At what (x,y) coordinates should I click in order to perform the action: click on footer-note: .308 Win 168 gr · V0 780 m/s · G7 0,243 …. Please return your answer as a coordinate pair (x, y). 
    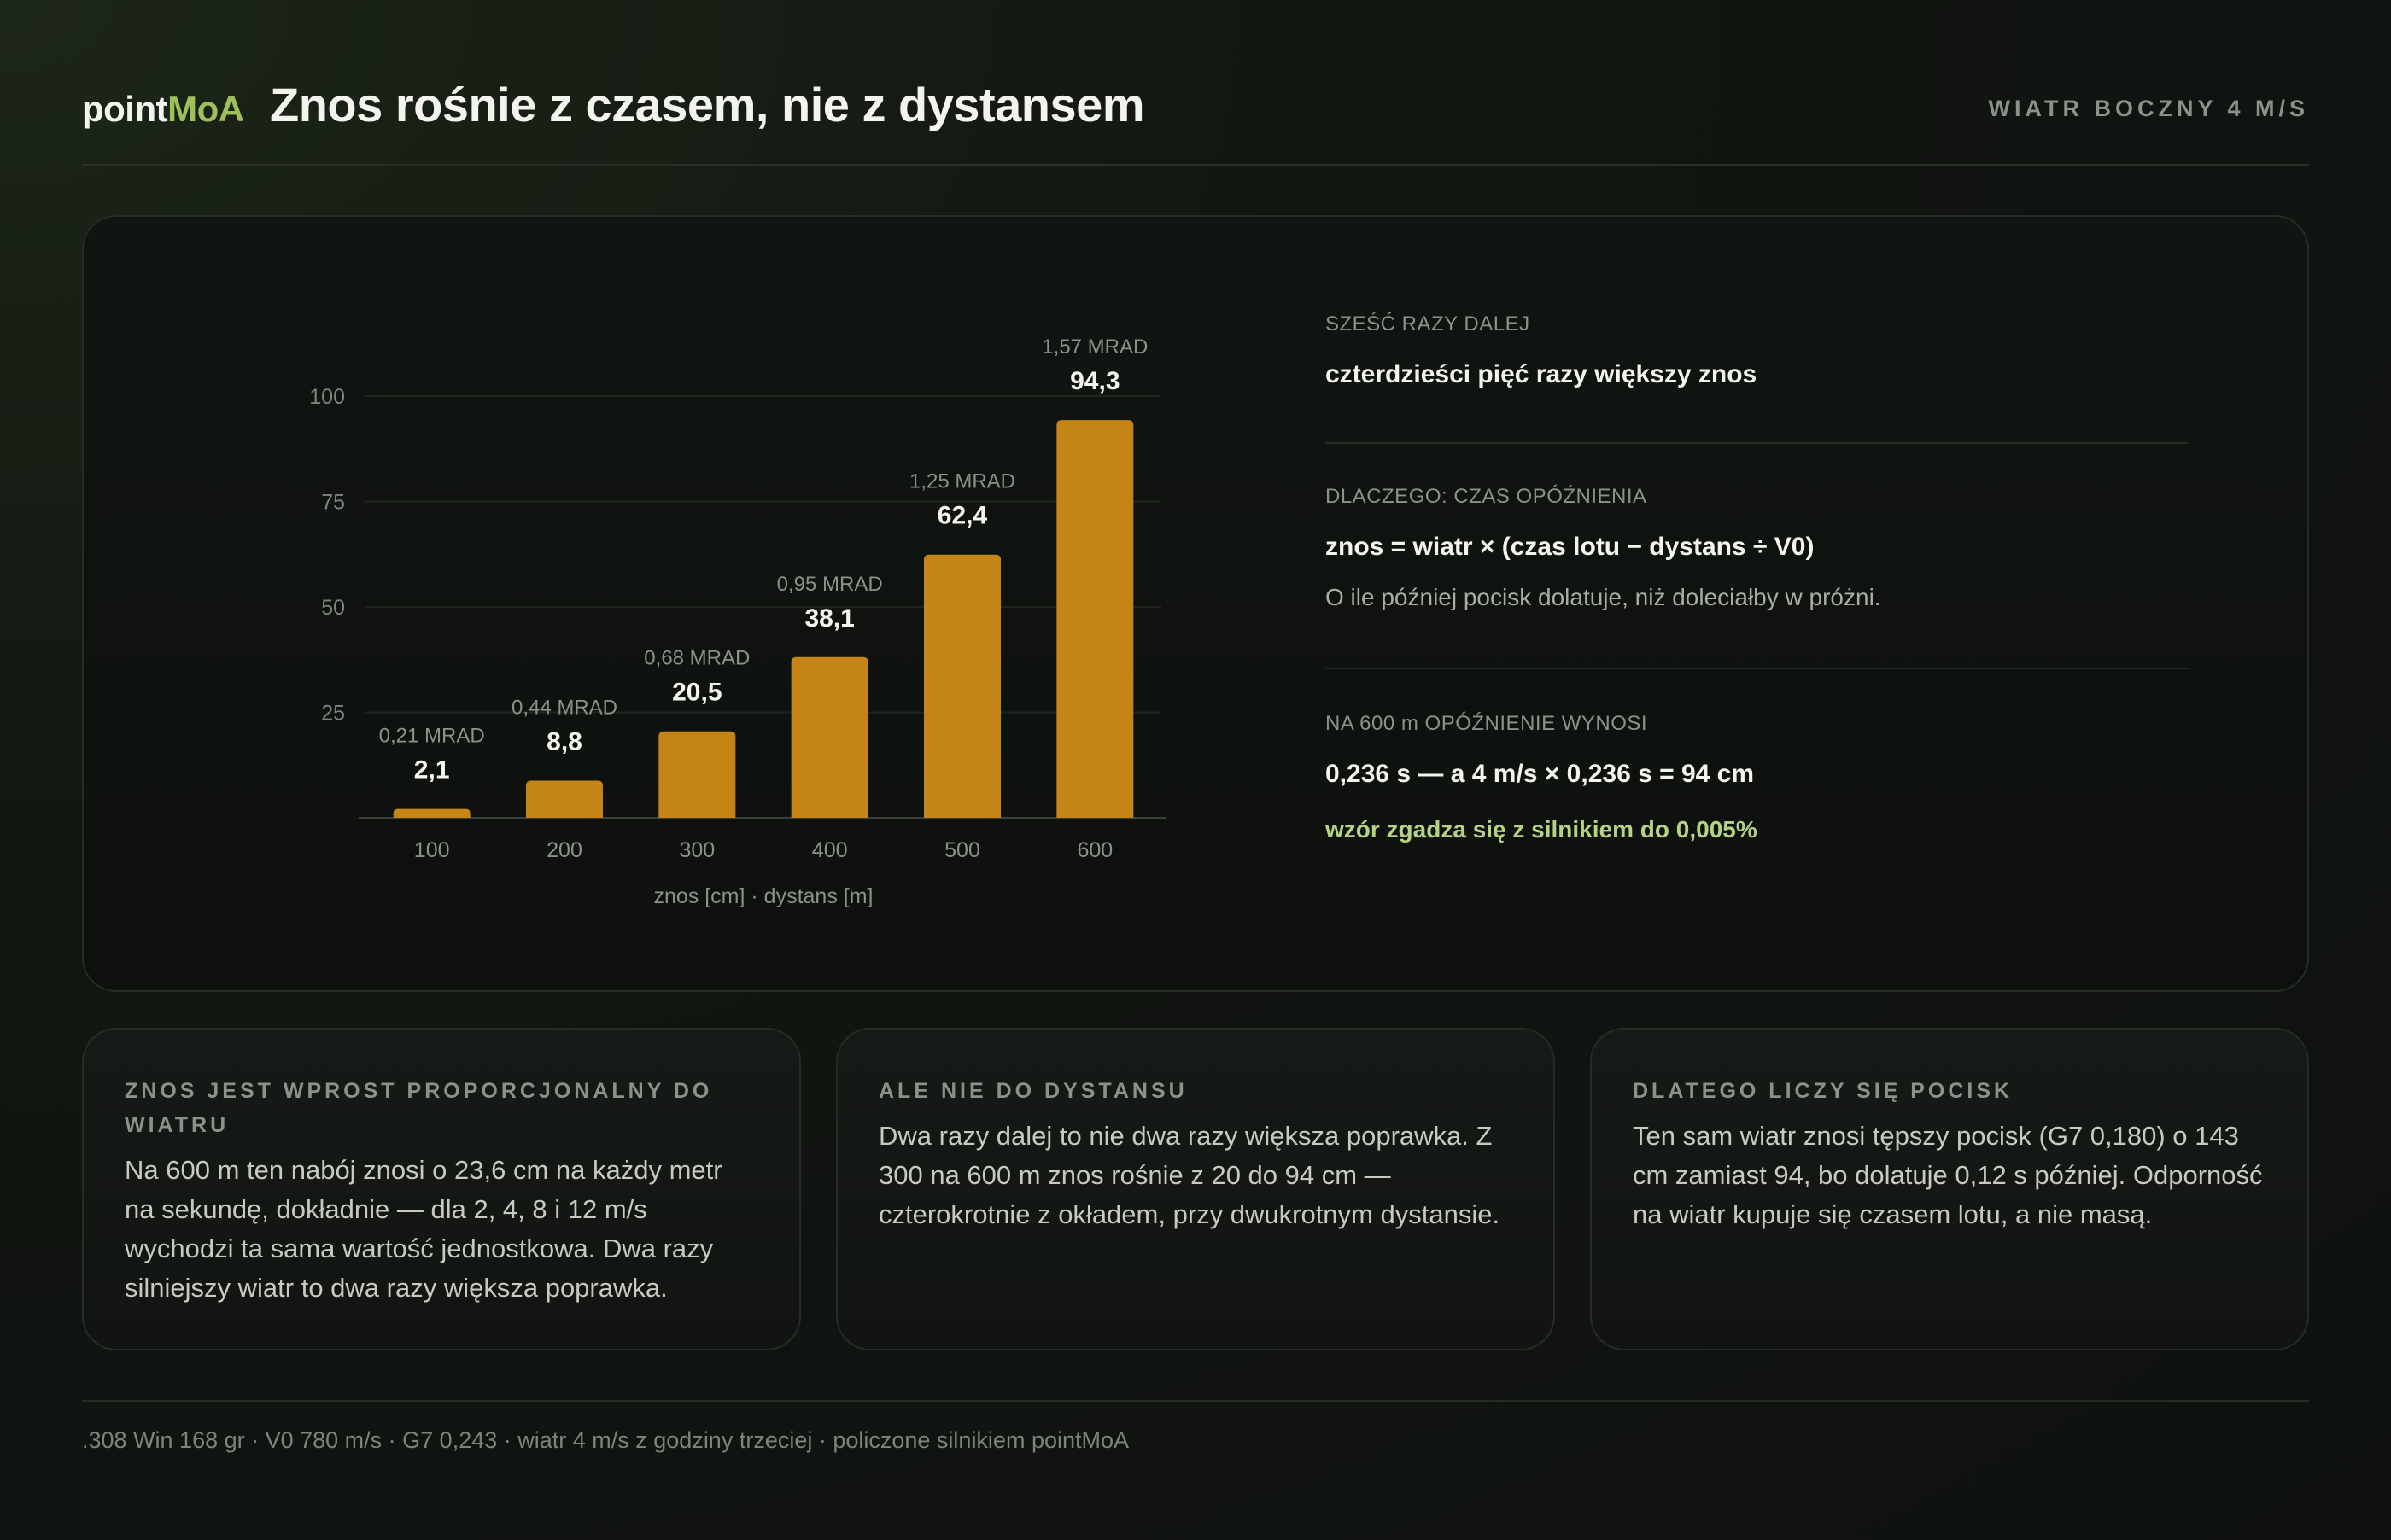
    Looking at the image, I should click on (606, 1440).